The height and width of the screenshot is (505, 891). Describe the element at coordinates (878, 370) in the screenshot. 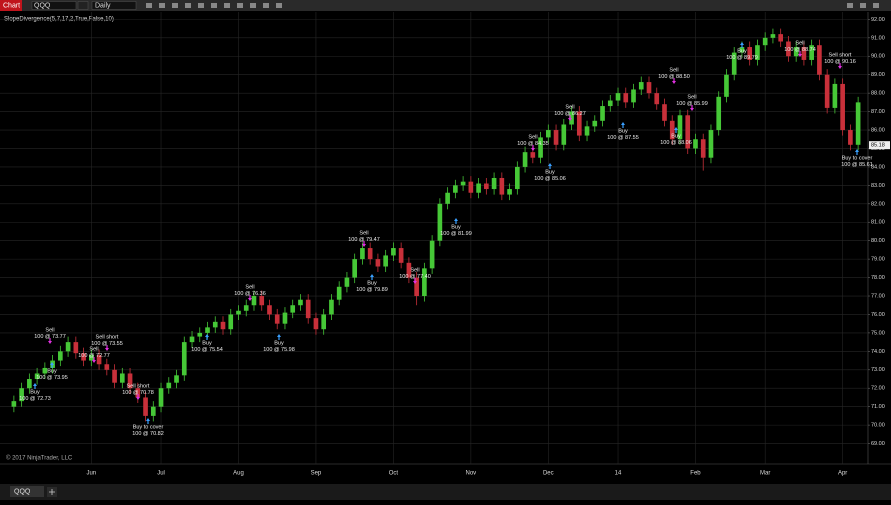

I see `y-tick-label: 73.00` at that location.